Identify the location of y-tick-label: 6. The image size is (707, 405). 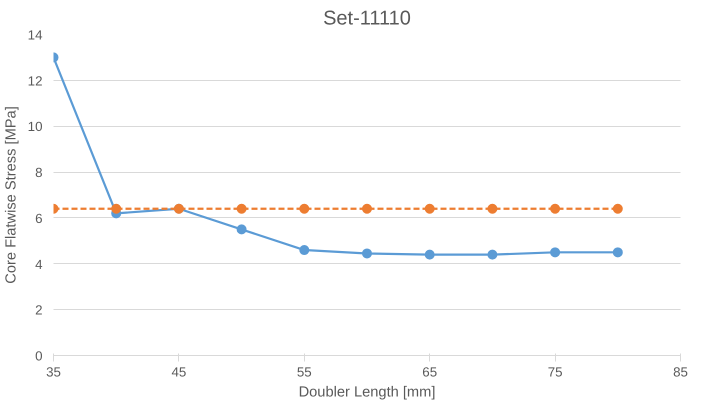
(39, 218).